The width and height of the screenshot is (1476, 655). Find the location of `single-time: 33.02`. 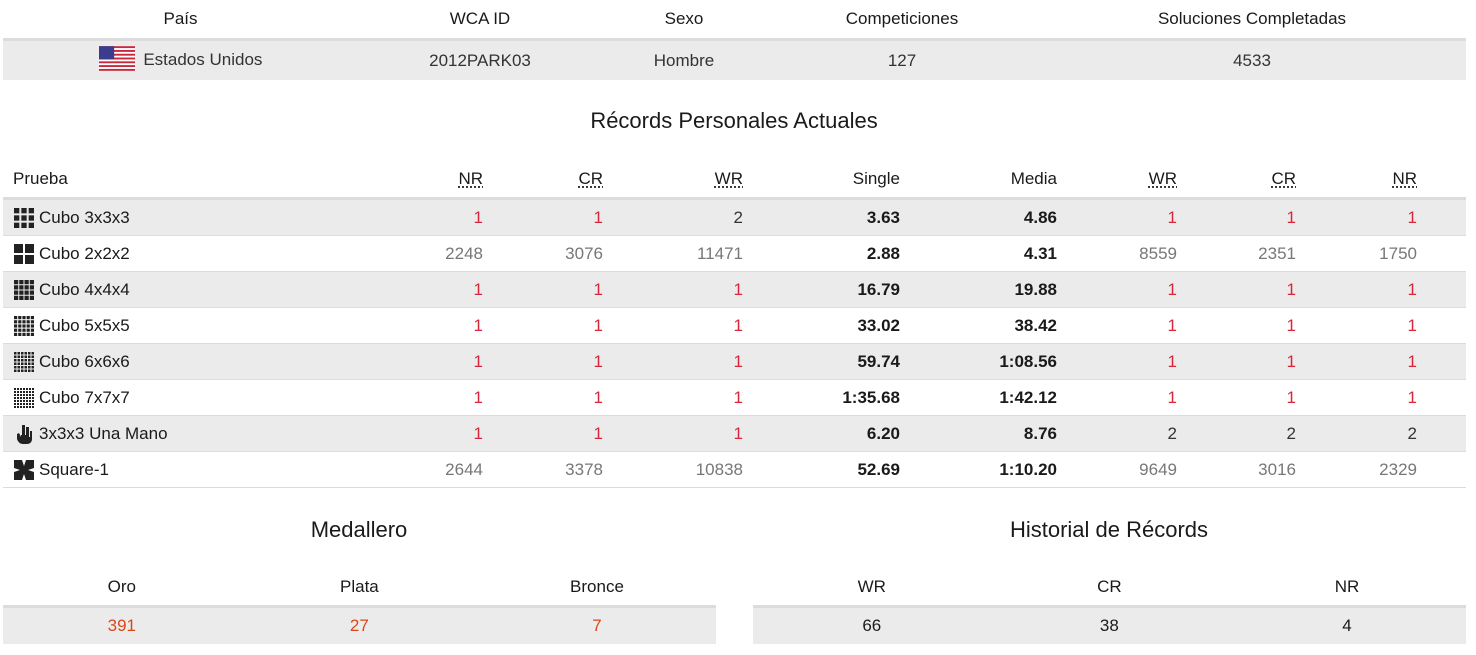

single-time: 33.02 is located at coordinates (878, 325).